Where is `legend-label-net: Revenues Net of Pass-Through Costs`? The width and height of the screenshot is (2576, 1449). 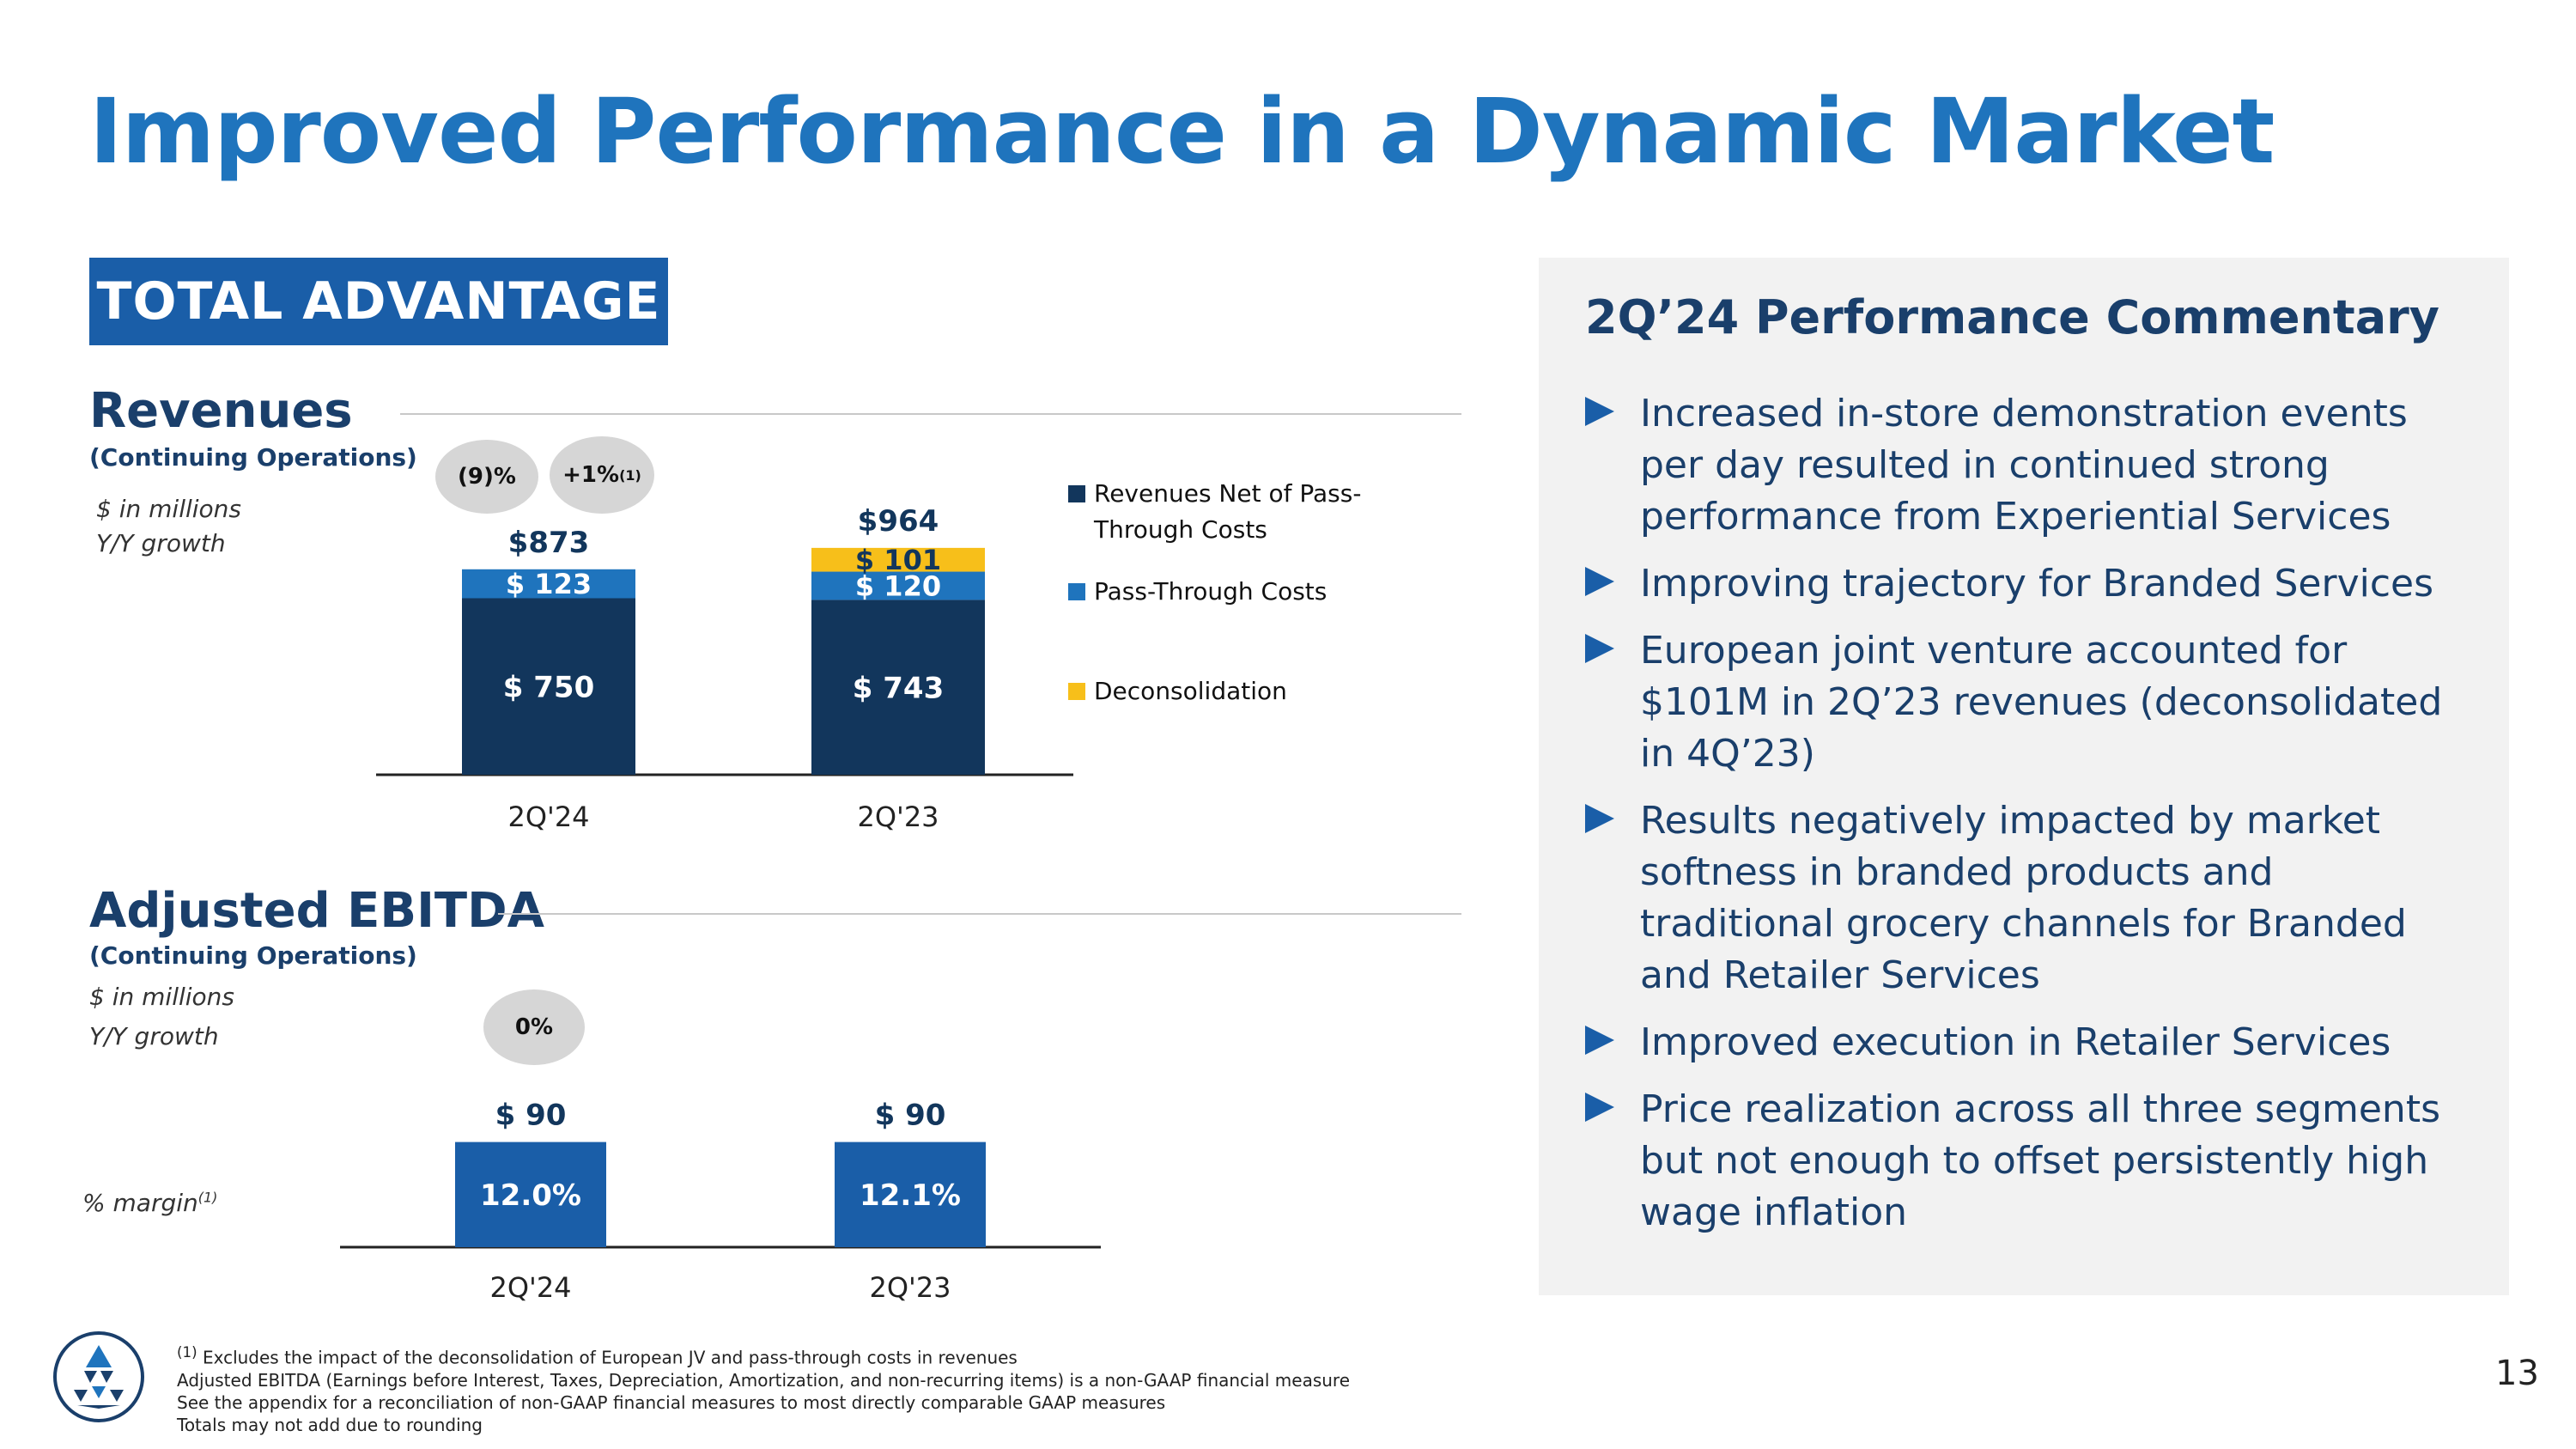
legend-label-net: Revenues Net of Pass-Through Costs is located at coordinates (1228, 511).